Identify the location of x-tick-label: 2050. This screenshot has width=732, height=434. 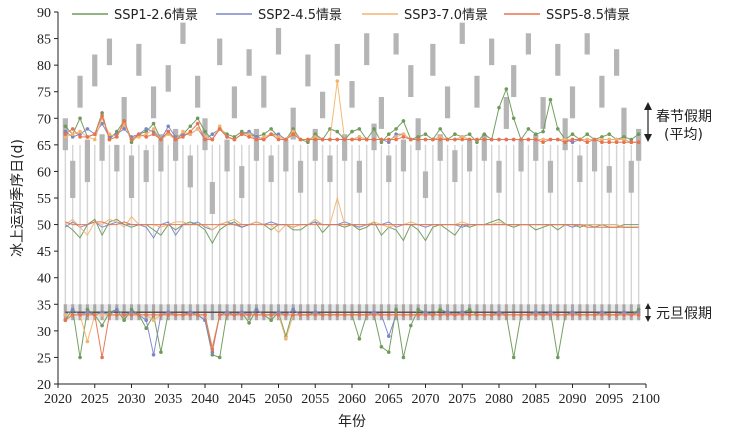
(279, 399).